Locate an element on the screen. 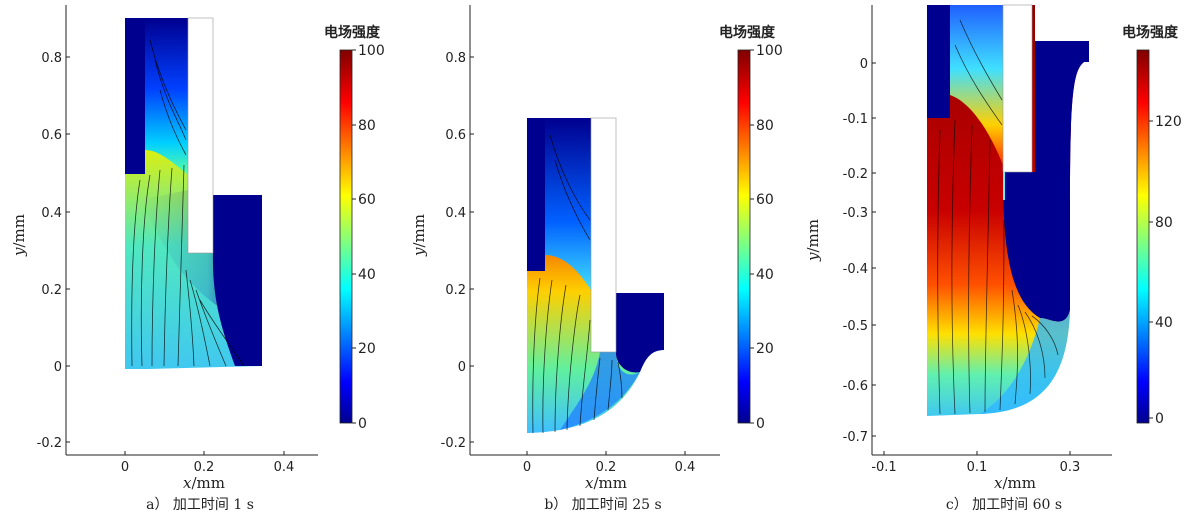  low-field-right-a is located at coordinates (237, 280).